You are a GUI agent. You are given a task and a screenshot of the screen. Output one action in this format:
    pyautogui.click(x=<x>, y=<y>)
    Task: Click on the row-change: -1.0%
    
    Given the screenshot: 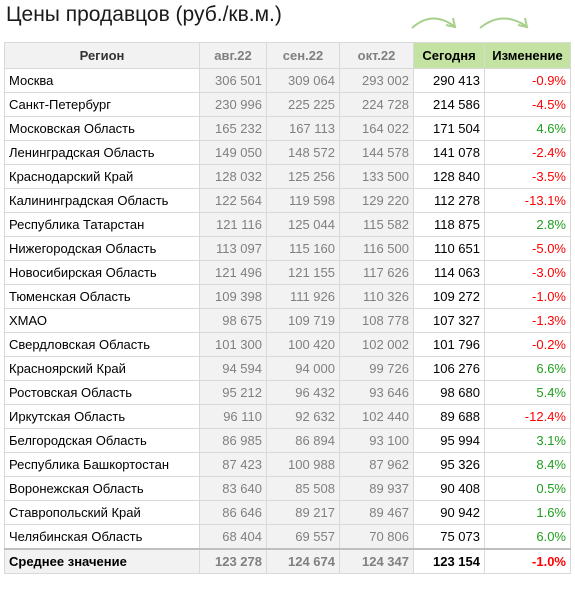 What is the action you would take?
    pyautogui.click(x=527, y=296)
    